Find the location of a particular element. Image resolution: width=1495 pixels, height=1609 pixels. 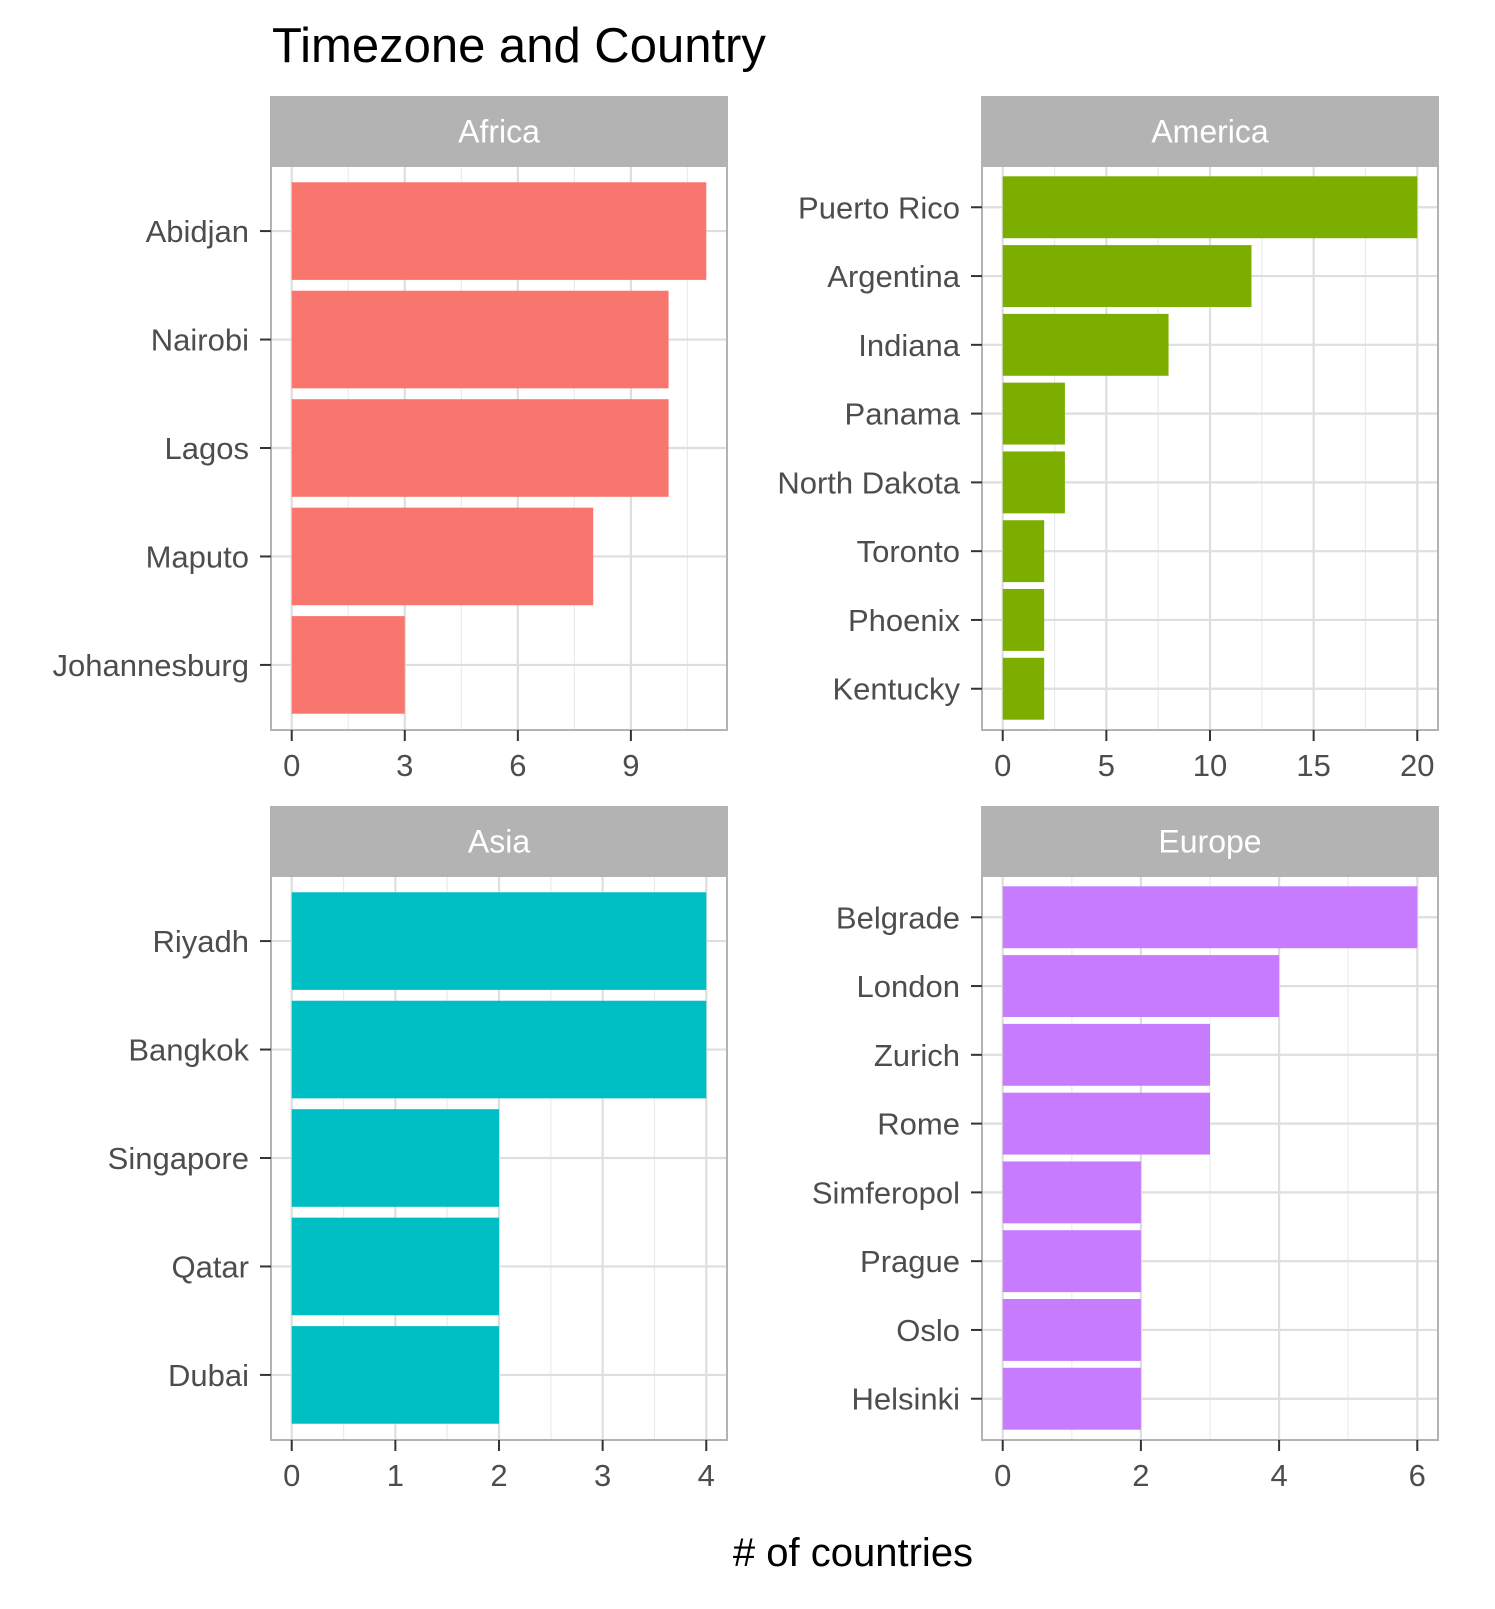

bar-abidjan is located at coordinates (499, 231).